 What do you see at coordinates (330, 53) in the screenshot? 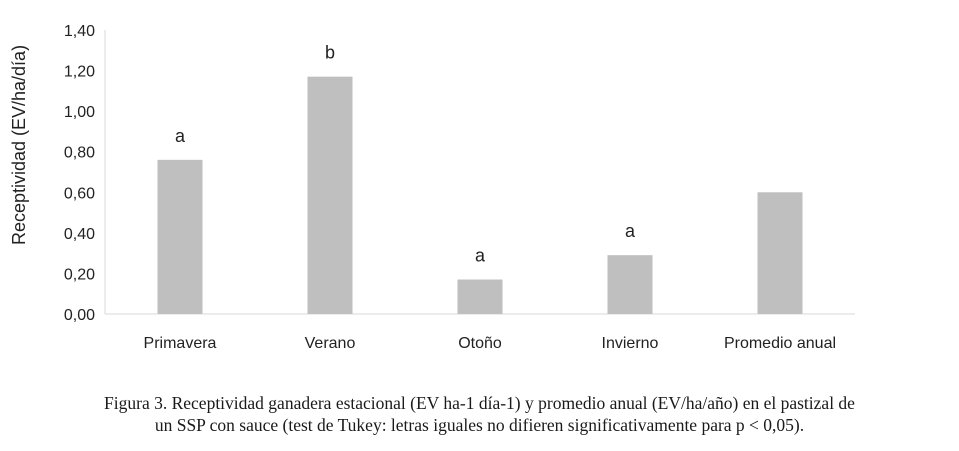
I see `bar-significance-label: b` at bounding box center [330, 53].